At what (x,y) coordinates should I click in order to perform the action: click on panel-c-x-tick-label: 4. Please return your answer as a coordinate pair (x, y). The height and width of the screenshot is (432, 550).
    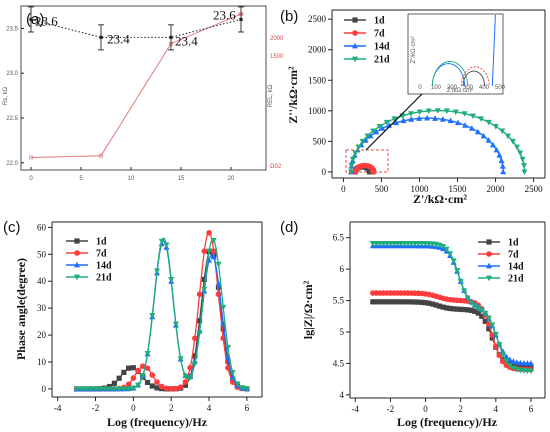
    Looking at the image, I should click on (209, 408).